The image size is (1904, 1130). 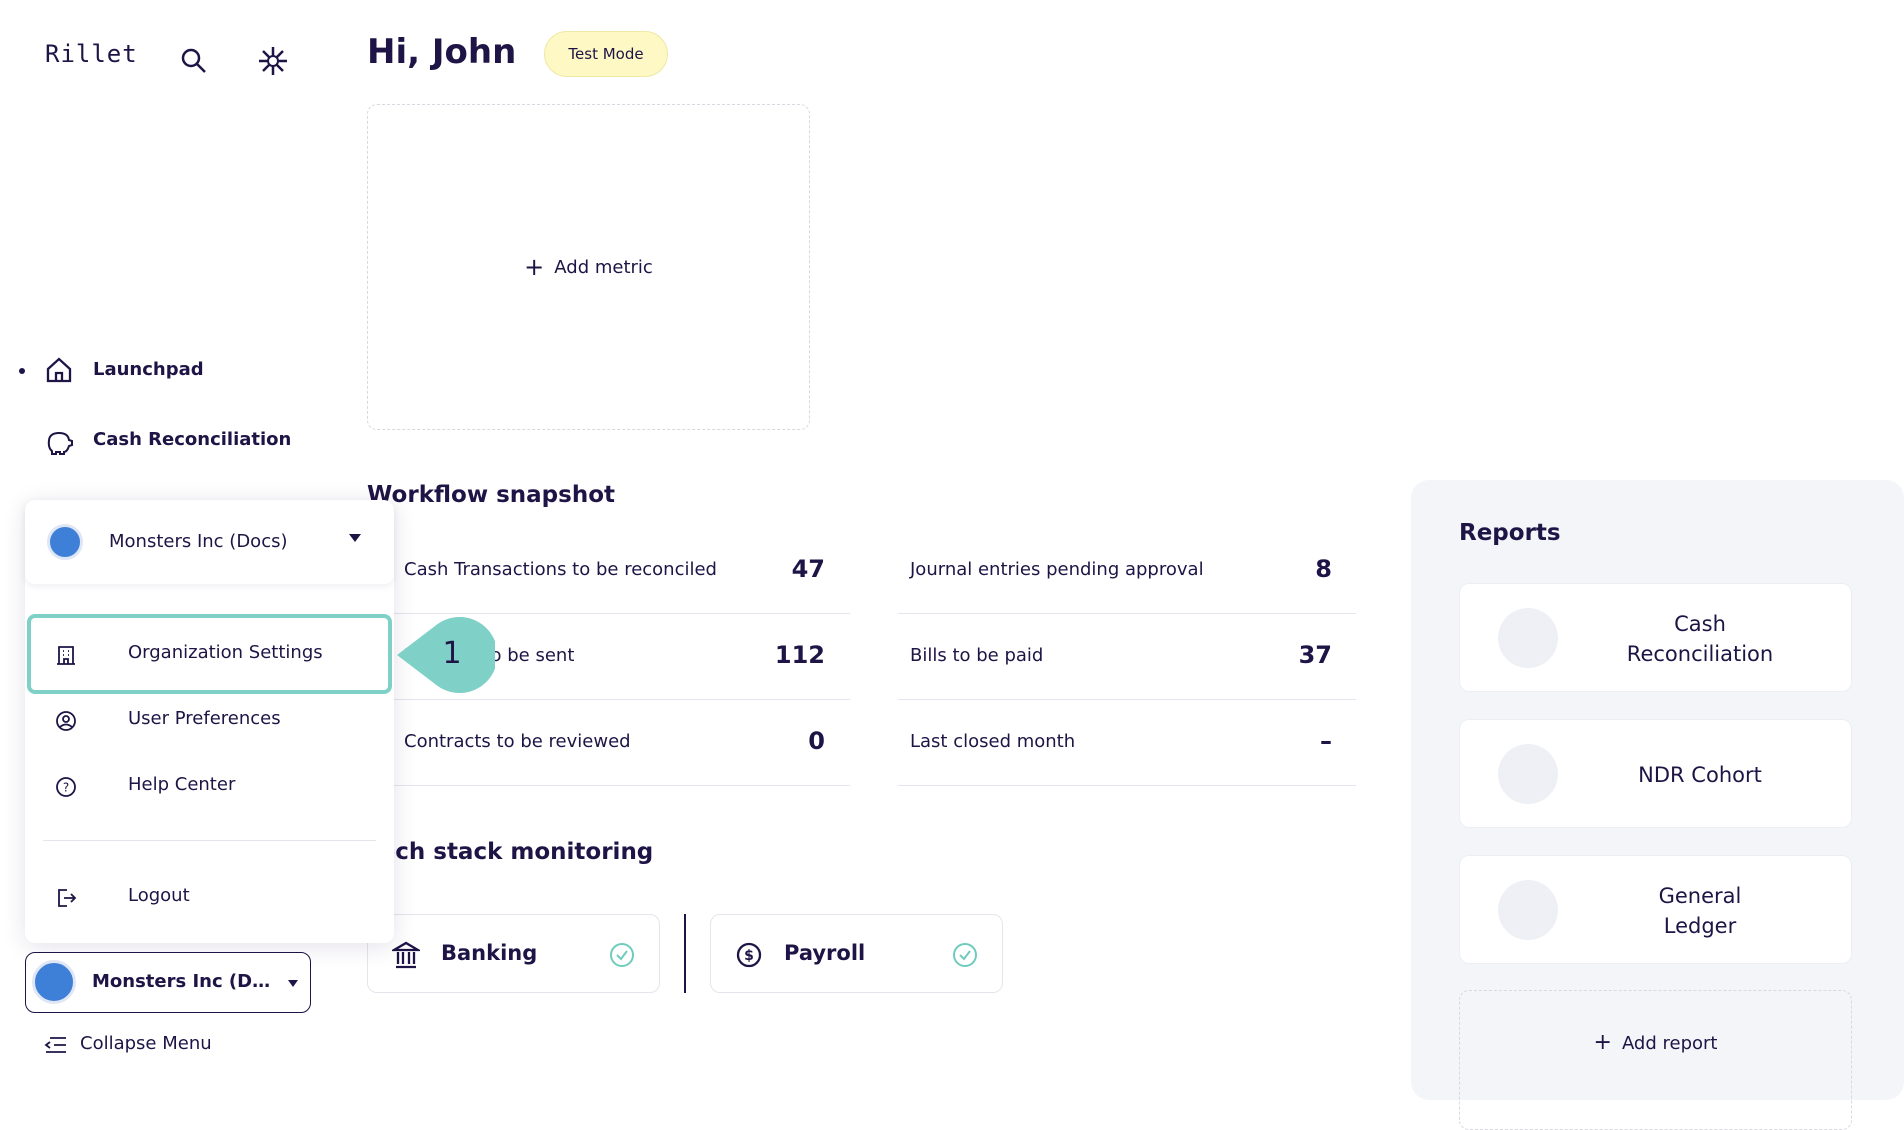 I want to click on report-name: Cash Reconciliation, so click(x=1700, y=638).